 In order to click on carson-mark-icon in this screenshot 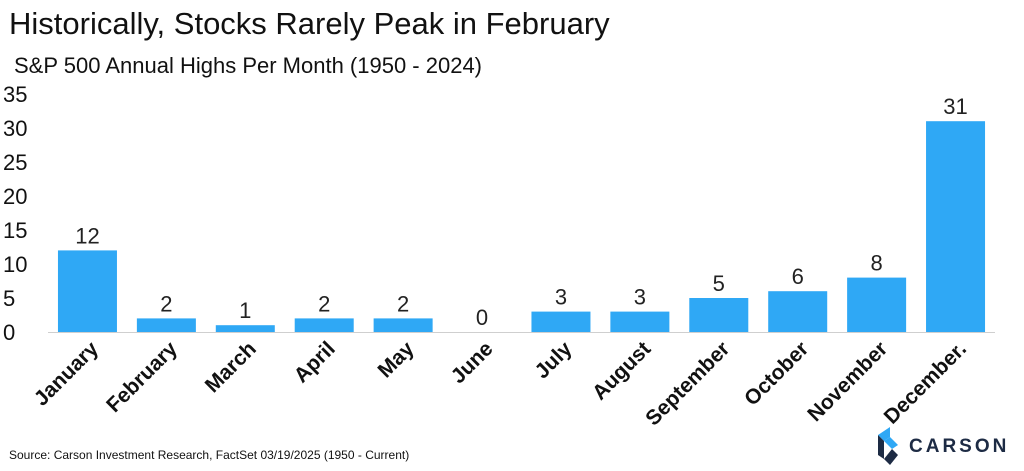, I will do `click(888, 446)`.